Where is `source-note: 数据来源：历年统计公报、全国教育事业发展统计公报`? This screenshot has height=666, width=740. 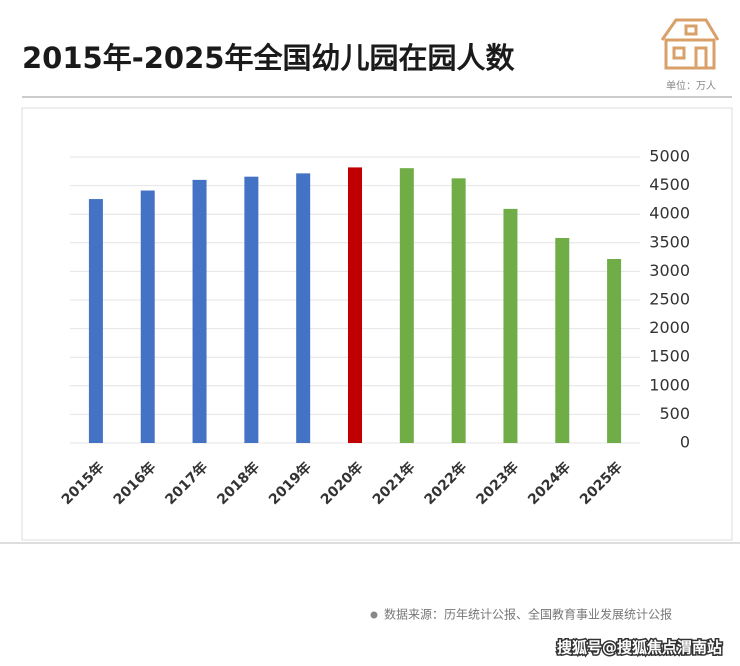
source-note: 数据来源：历年统计公报、全国教育事业发展统计公报 is located at coordinates (528, 614).